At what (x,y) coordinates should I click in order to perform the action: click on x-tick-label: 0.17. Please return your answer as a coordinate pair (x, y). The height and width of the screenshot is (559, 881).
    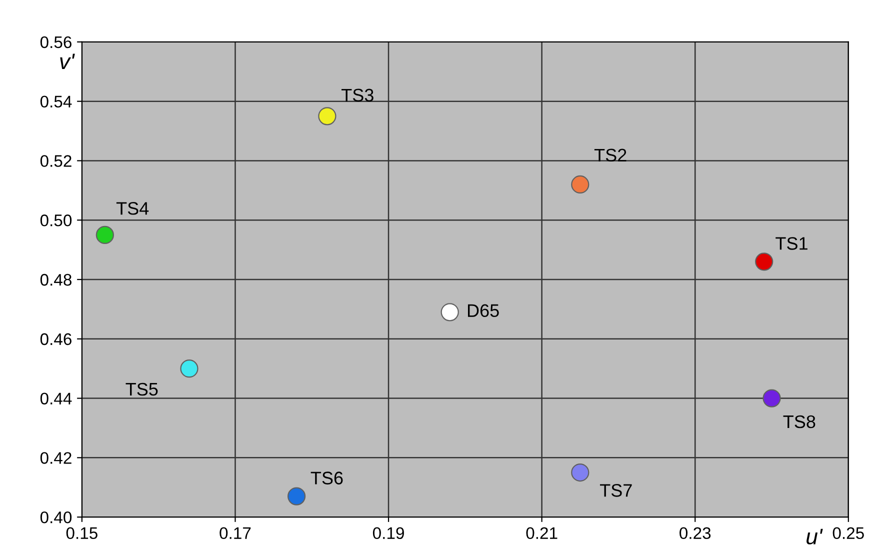
    Looking at the image, I should click on (235, 533).